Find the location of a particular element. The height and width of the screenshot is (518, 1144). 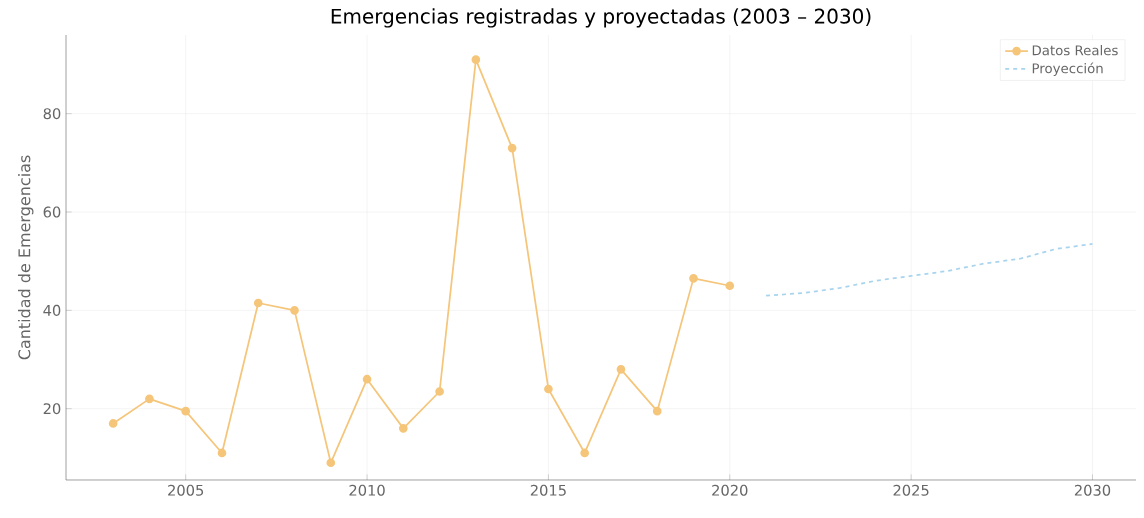

x-tick-label: 2030 is located at coordinates (1092, 490).